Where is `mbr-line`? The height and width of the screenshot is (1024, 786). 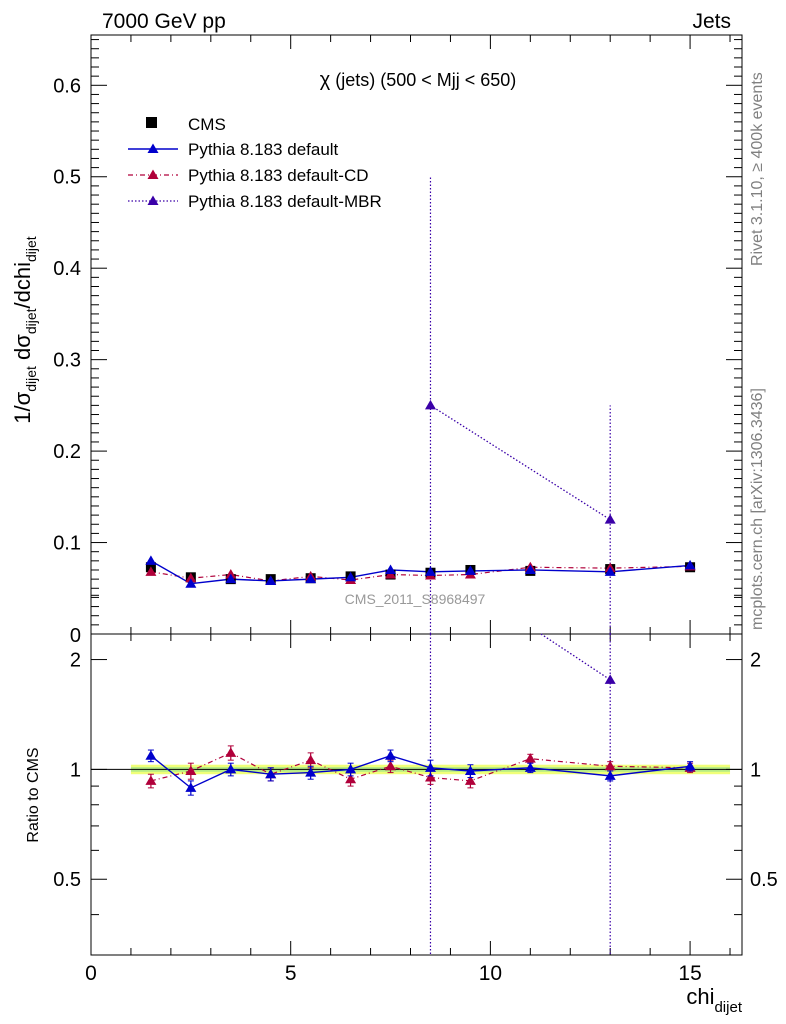
mbr-line is located at coordinates (520, 462).